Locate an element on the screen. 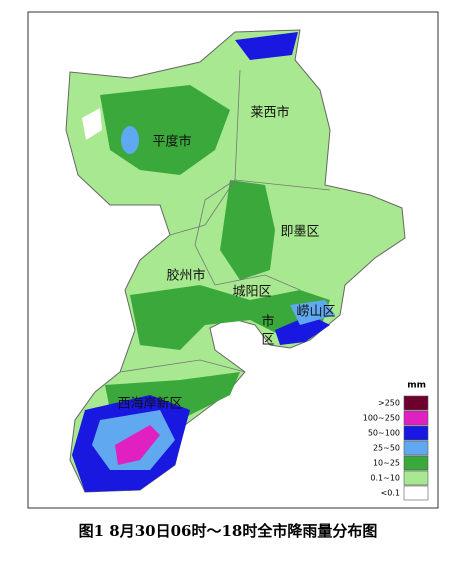  region-label: 崂山区 is located at coordinates (315, 312).